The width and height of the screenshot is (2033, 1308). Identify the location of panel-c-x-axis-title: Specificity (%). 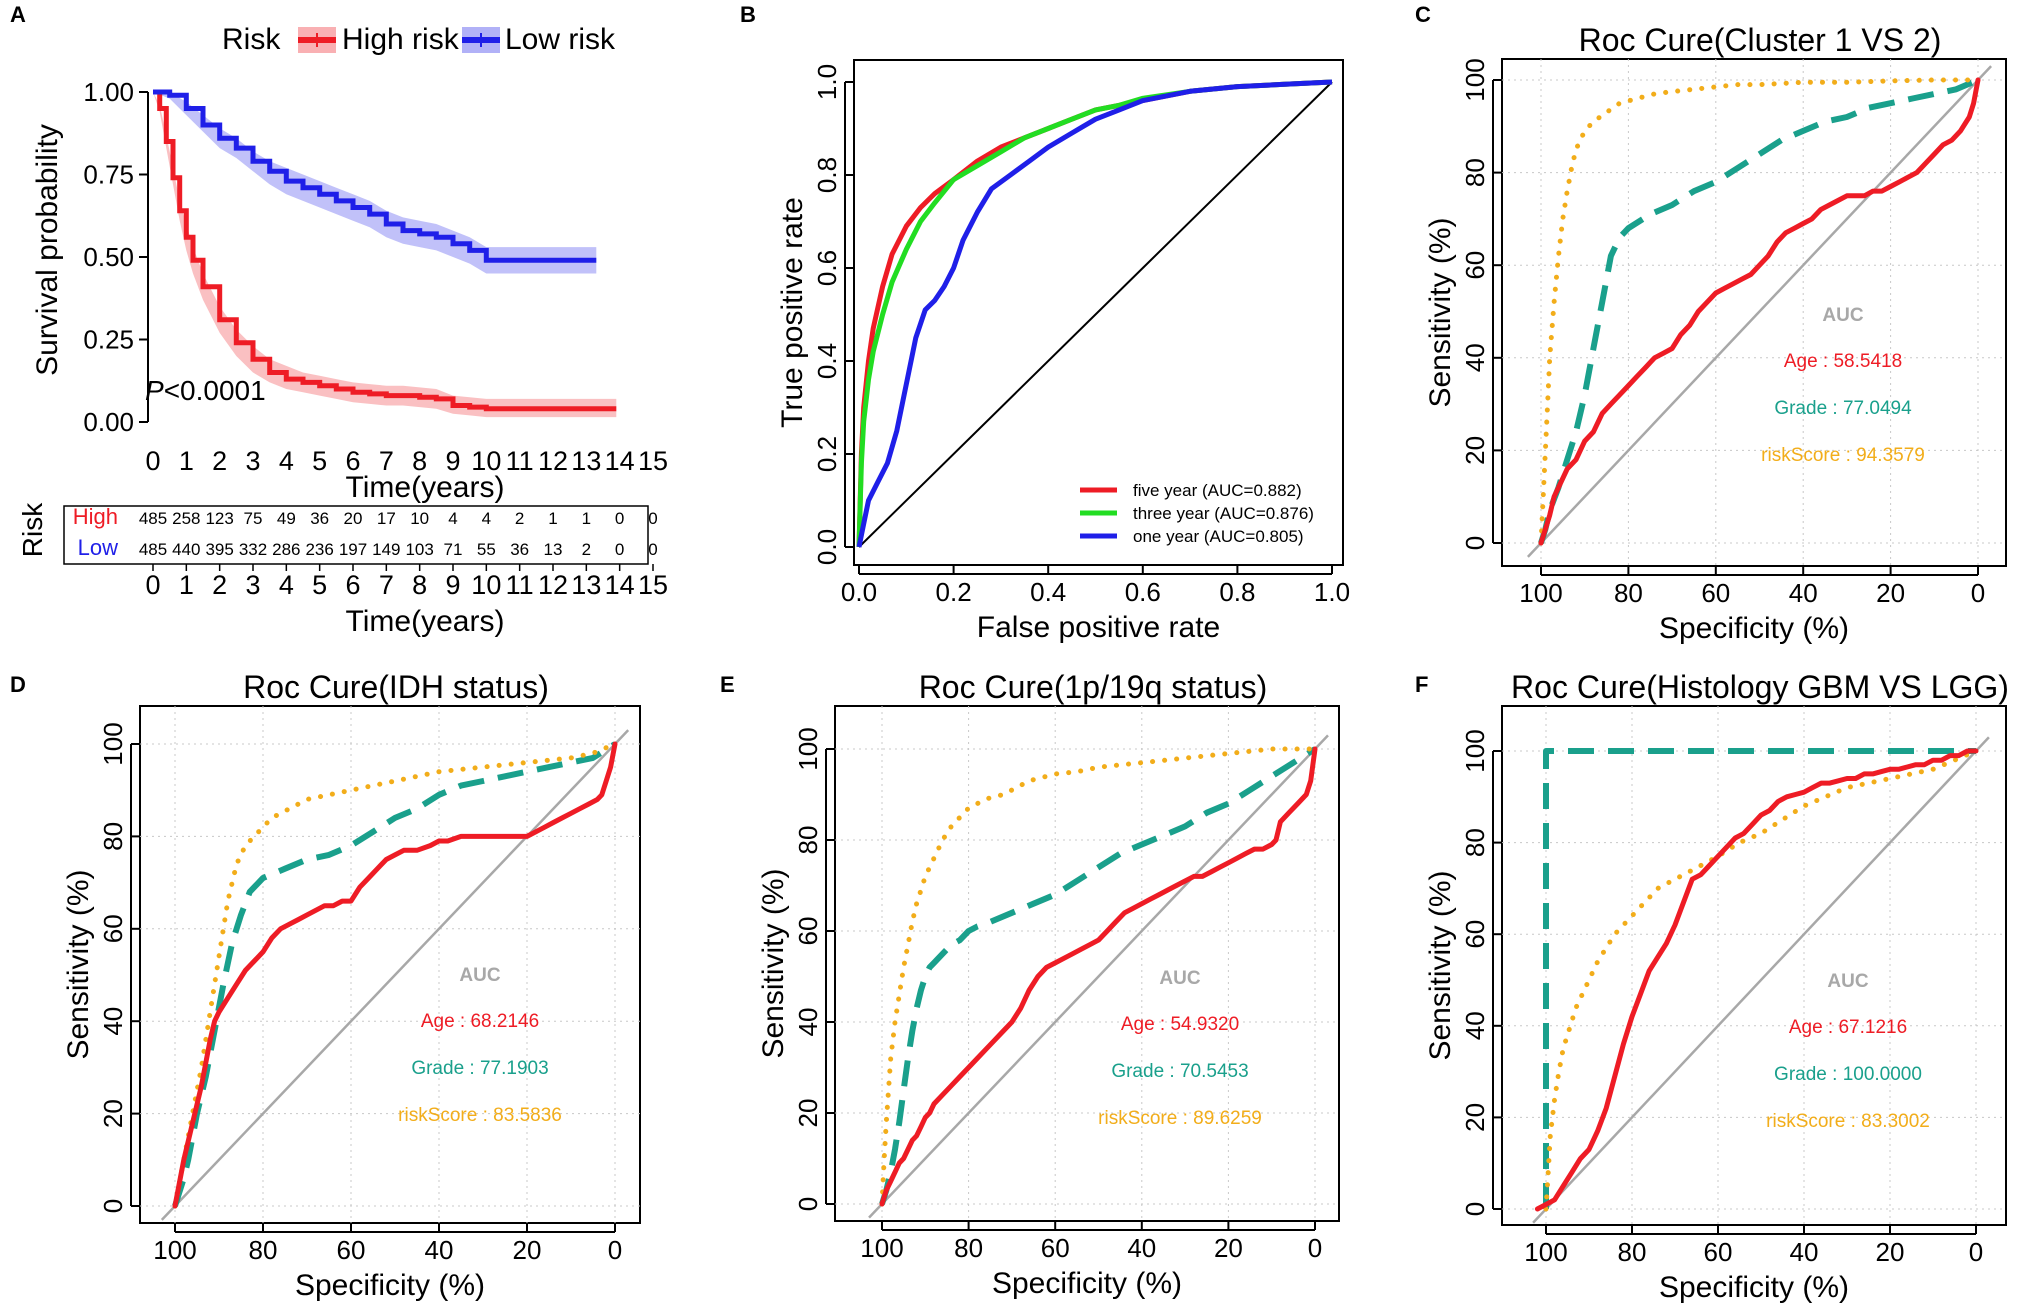
(1754, 628).